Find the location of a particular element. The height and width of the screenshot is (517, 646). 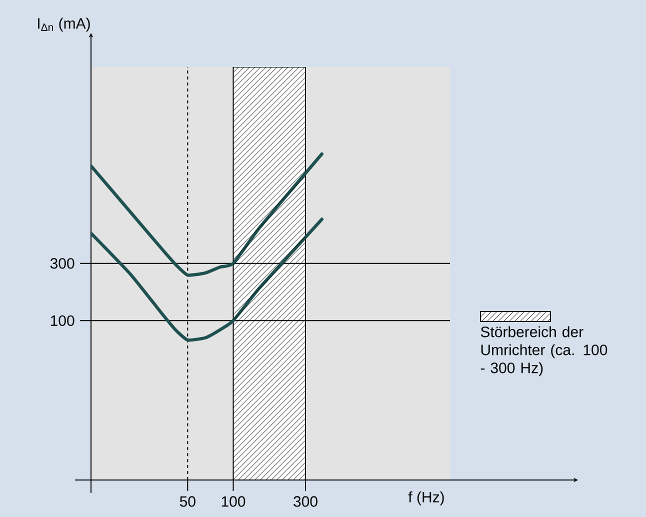

text: Störbereich der Umrichter (ca. 100 - 300 Hz) is located at coordinates (544, 351).